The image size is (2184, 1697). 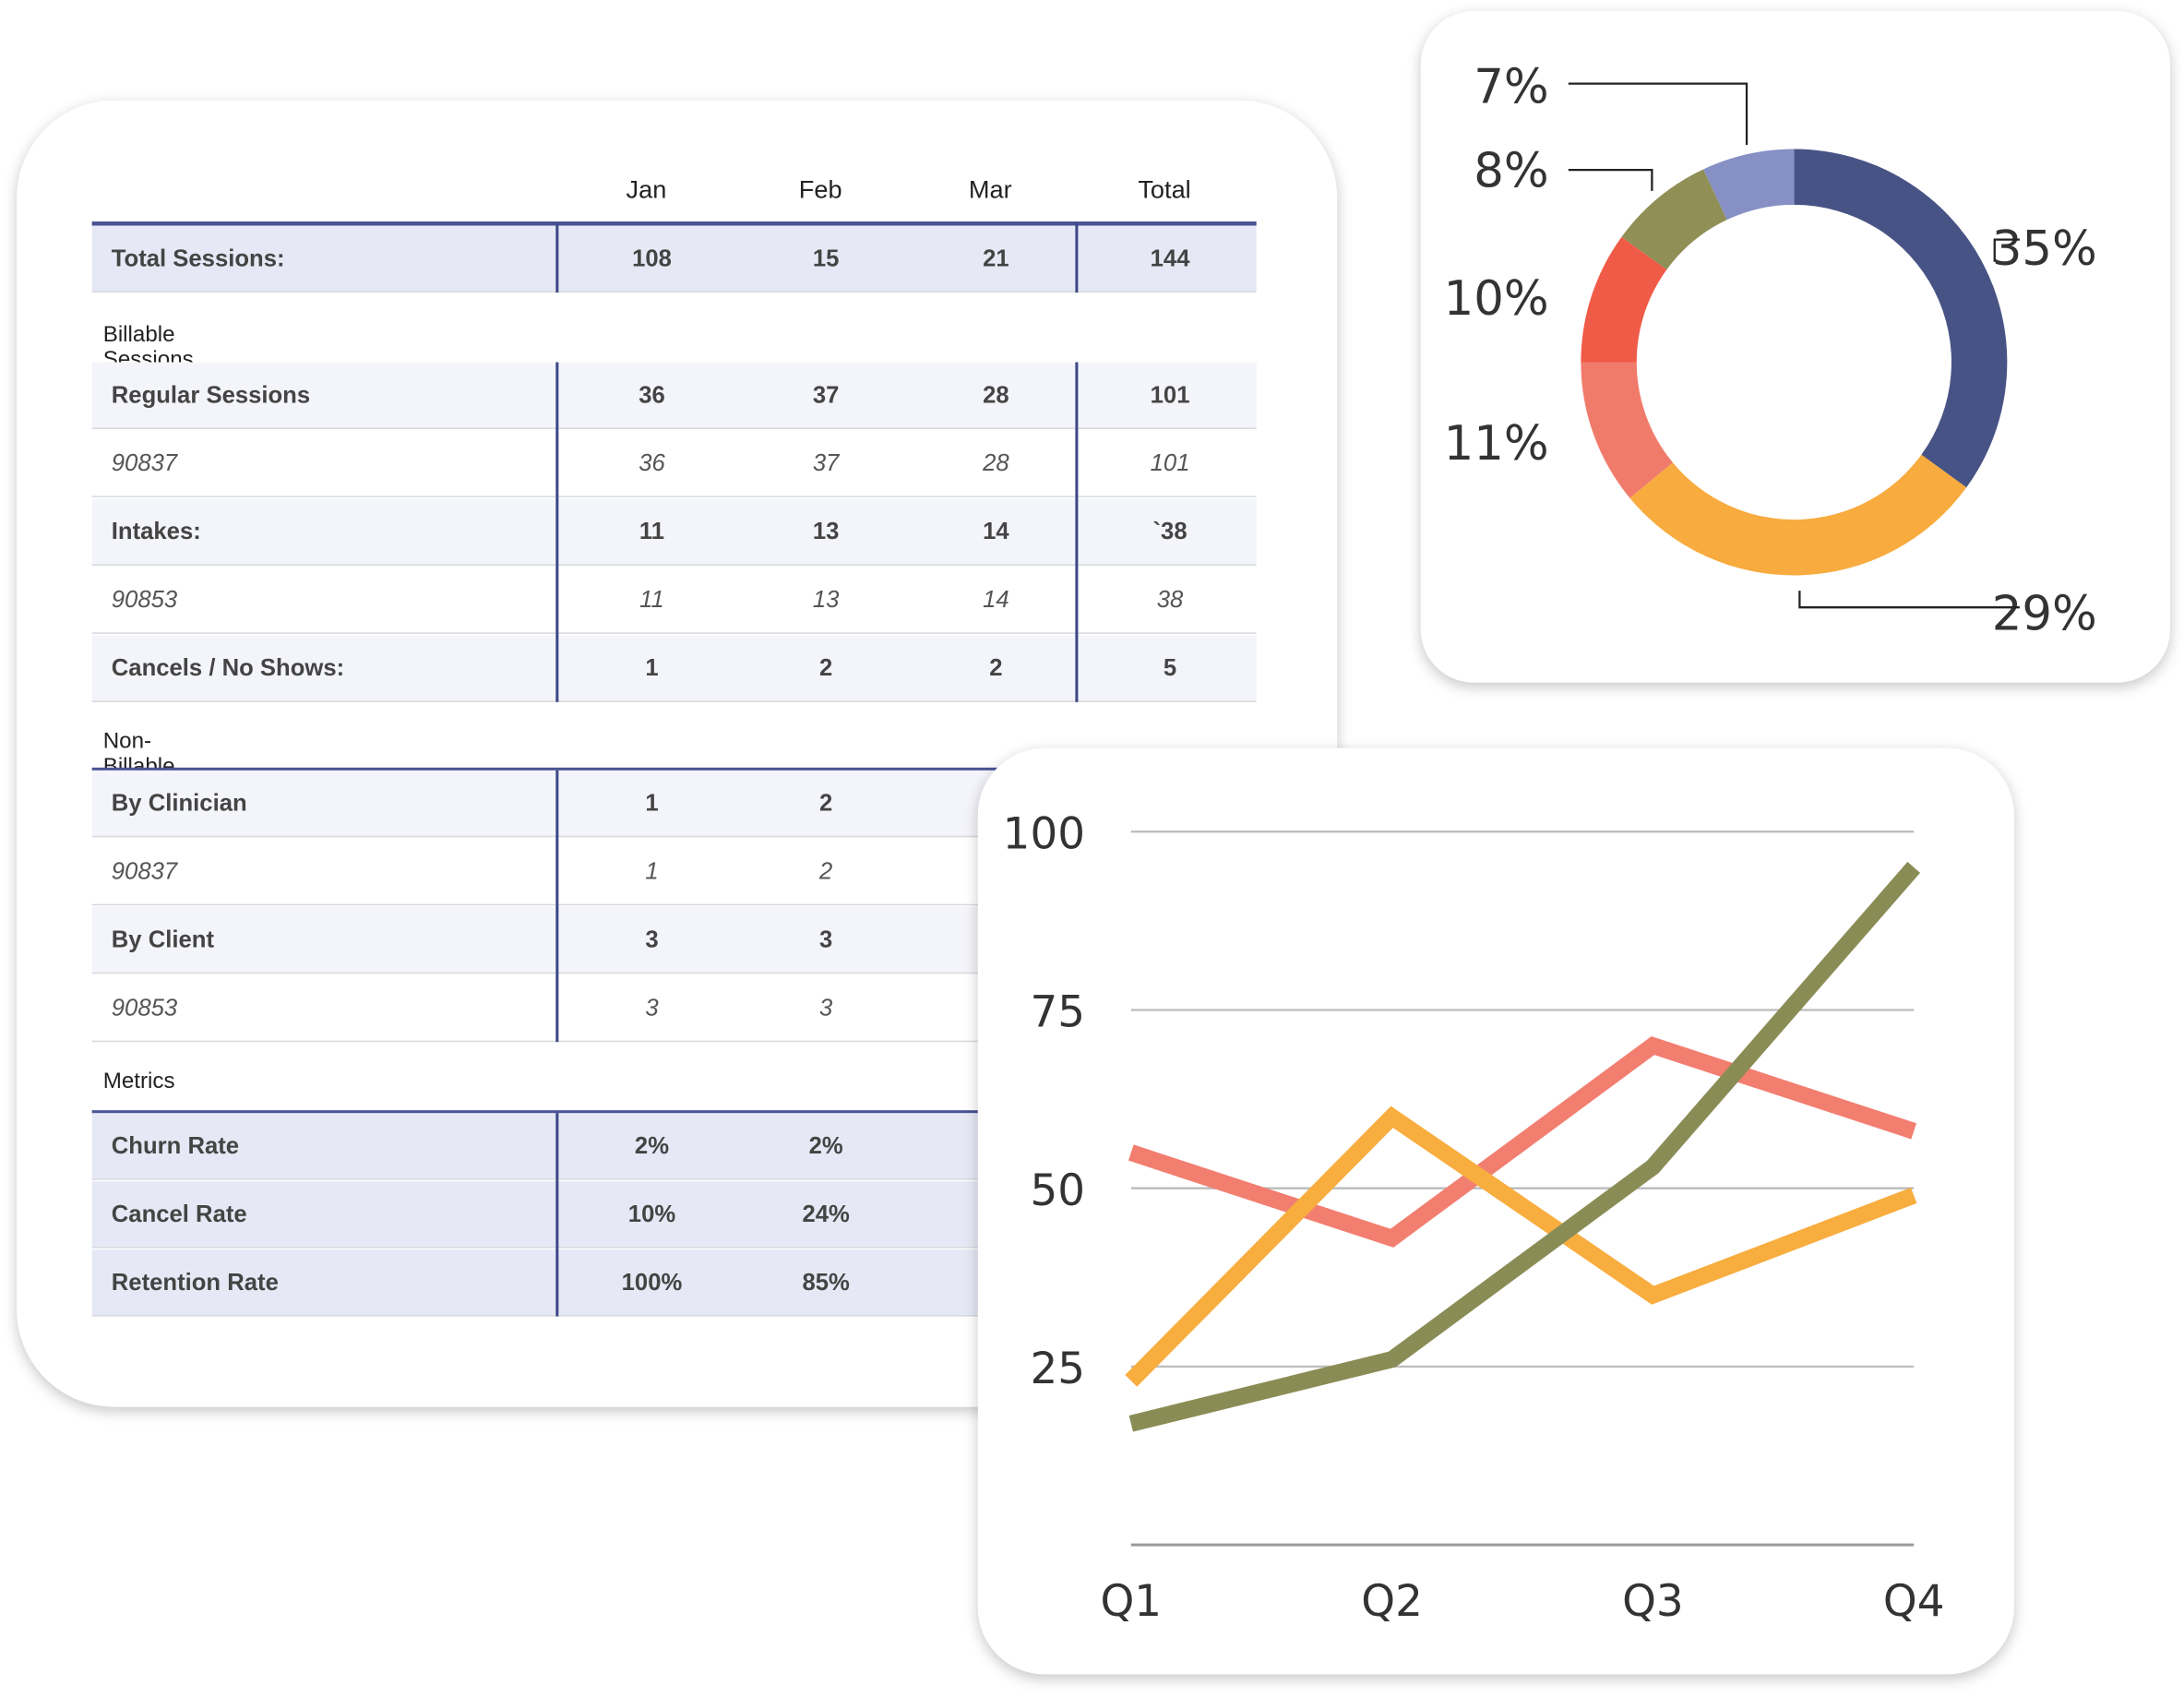 What do you see at coordinates (652, 258) in the screenshot?
I see `row-value: 108` at bounding box center [652, 258].